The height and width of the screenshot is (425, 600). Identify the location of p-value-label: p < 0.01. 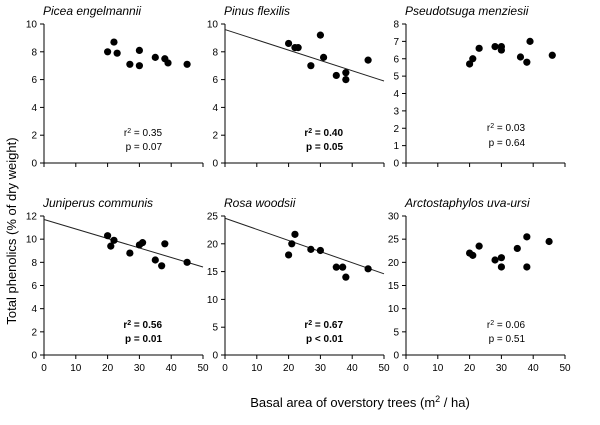
(324, 339).